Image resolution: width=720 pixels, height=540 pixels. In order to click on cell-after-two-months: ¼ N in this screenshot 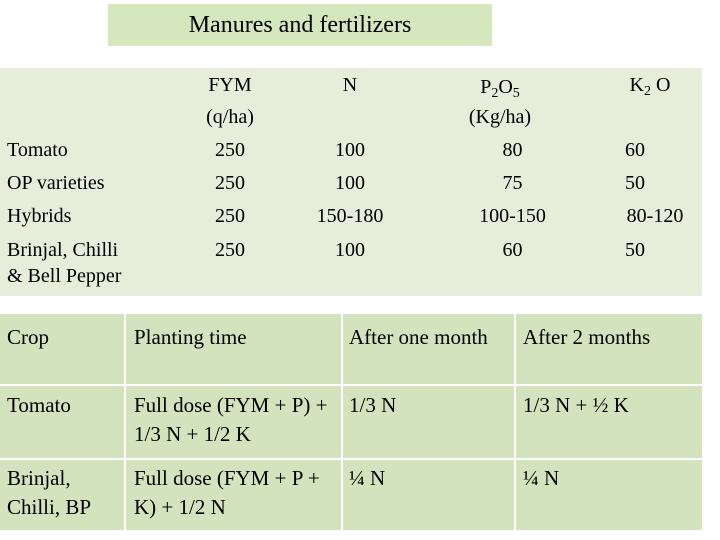, I will do `click(541, 478)`.